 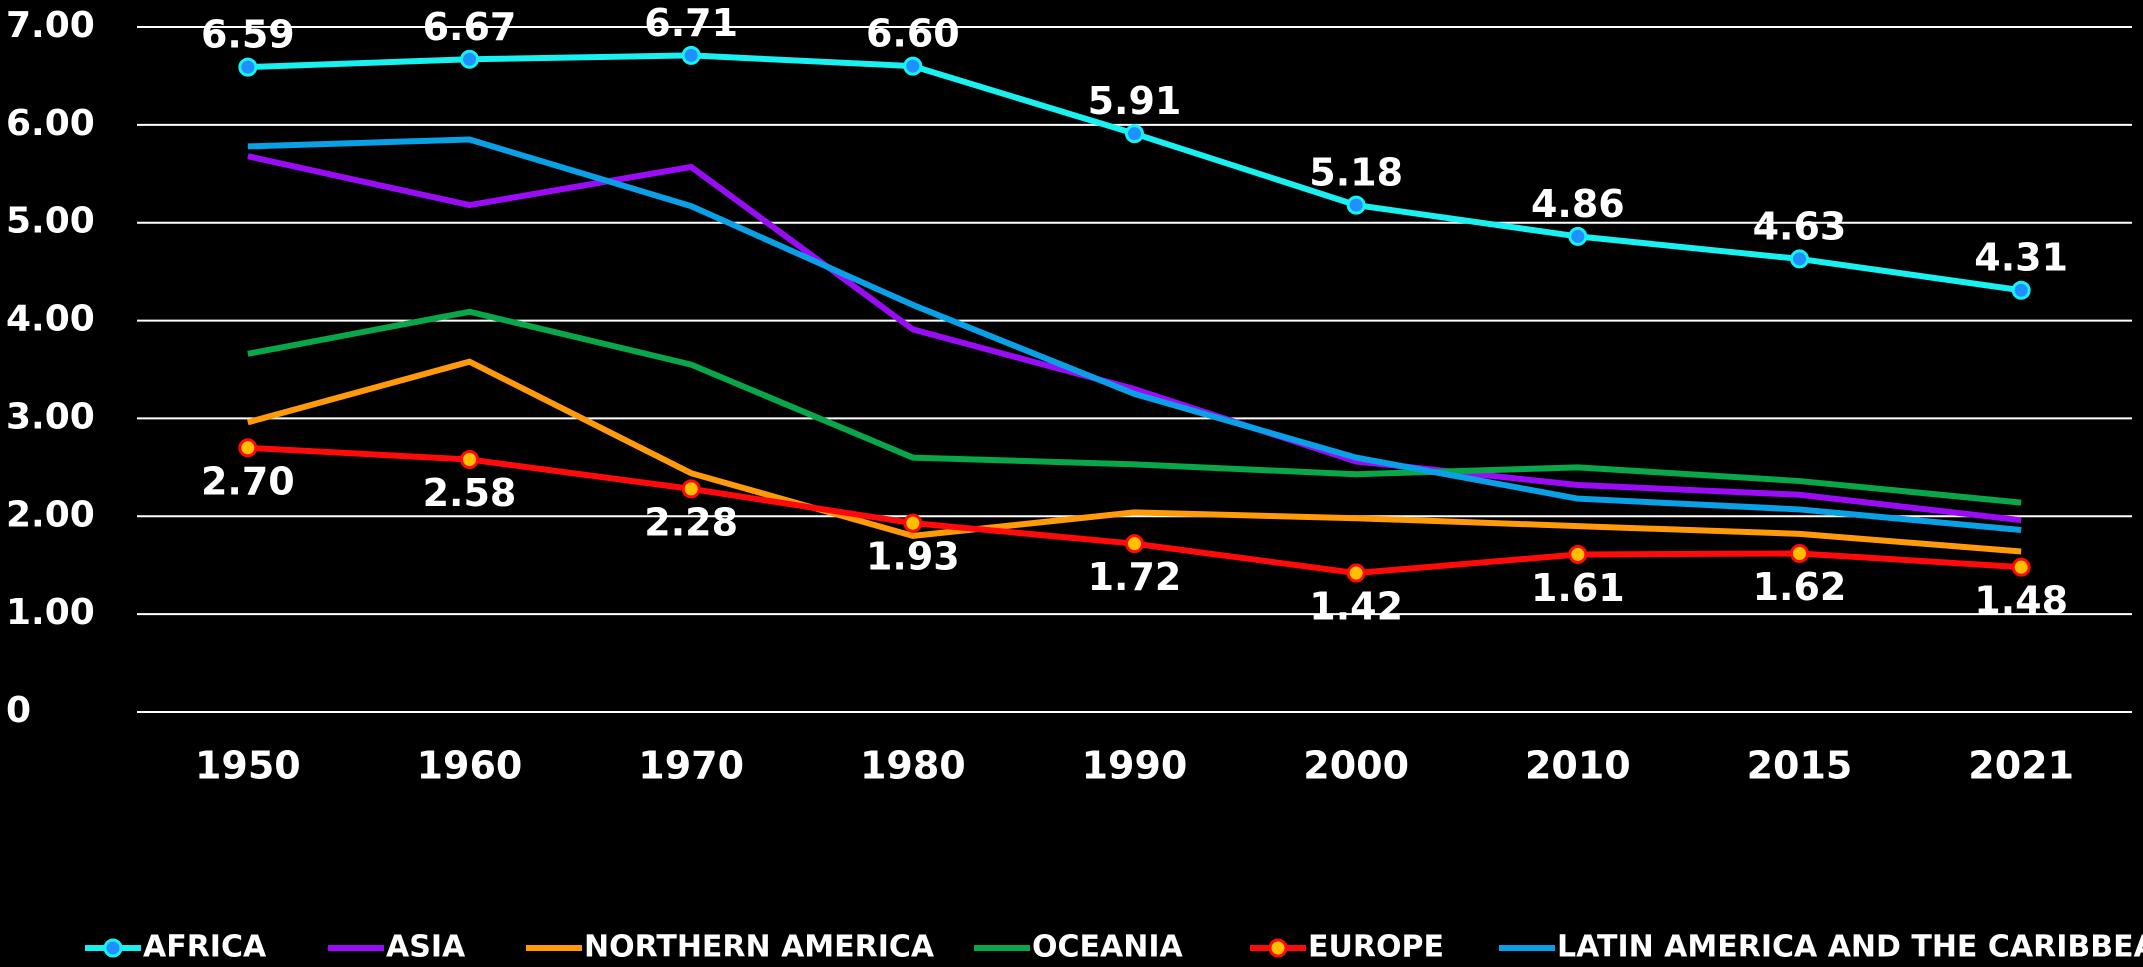 What do you see at coordinates (913, 557) in the screenshot?
I see `data-label: 1.93` at bounding box center [913, 557].